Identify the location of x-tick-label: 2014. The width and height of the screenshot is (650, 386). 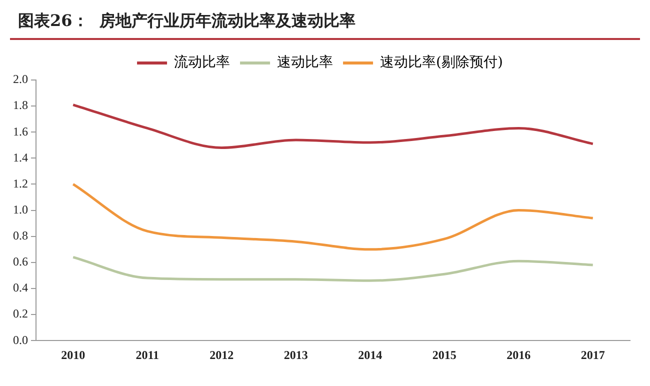
(370, 355).